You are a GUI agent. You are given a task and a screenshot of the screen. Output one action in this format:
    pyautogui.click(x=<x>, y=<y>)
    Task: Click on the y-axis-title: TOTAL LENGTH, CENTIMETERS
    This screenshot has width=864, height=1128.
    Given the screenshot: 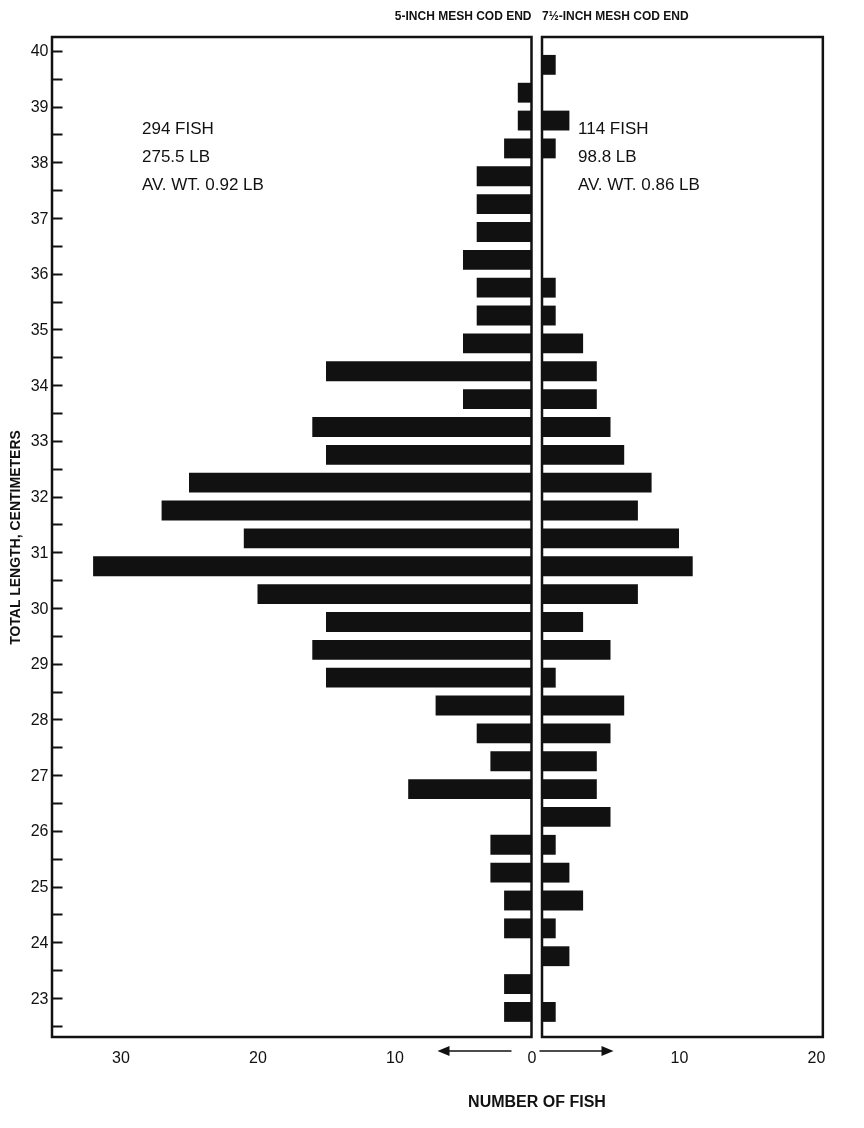 What is the action you would take?
    pyautogui.click(x=14, y=537)
    